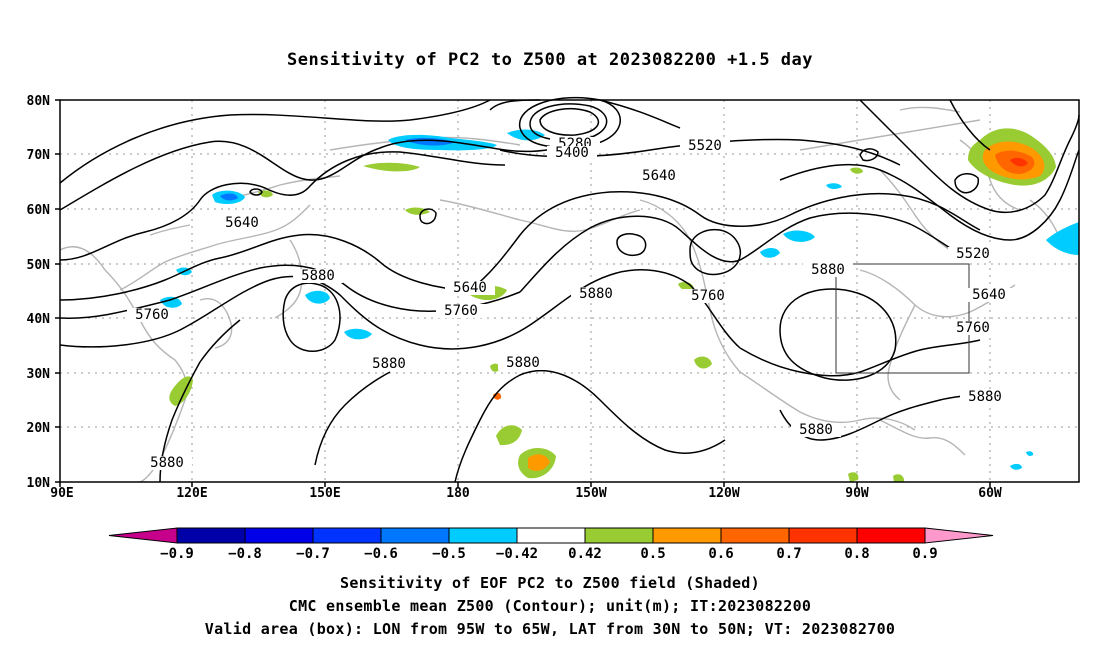 The image size is (1100, 650). What do you see at coordinates (39, 428) in the screenshot?
I see `lat-label-20n: 20N` at bounding box center [39, 428].